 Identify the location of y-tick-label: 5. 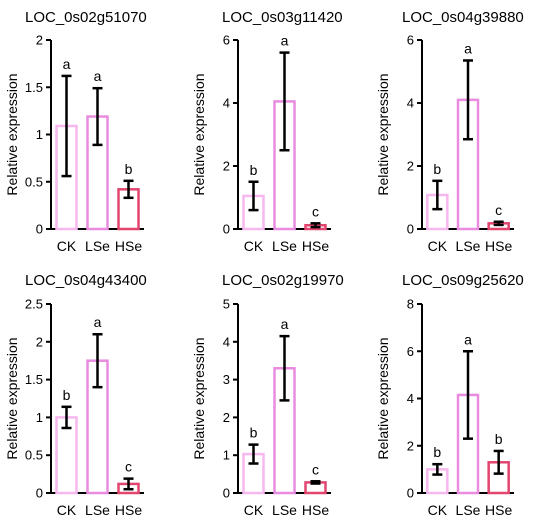
(226, 304).